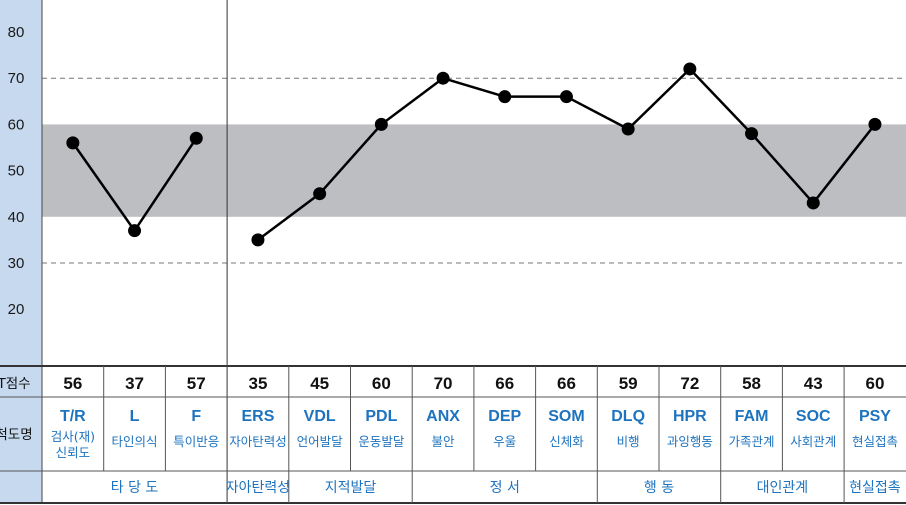 The image size is (906, 505). What do you see at coordinates (196, 383) in the screenshot?
I see `score-value: 57` at bounding box center [196, 383].